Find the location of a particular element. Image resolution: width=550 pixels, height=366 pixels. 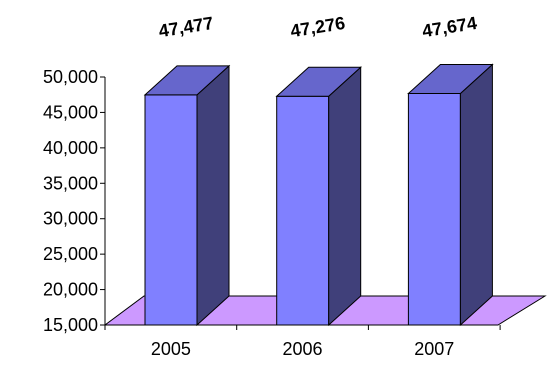

data-label: 47,276 is located at coordinates (318, 27).